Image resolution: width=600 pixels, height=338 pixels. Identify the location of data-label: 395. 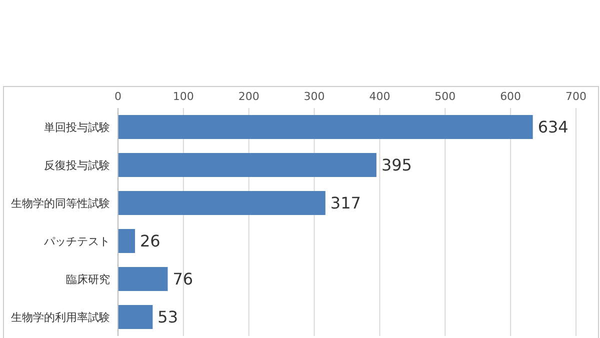
(396, 165).